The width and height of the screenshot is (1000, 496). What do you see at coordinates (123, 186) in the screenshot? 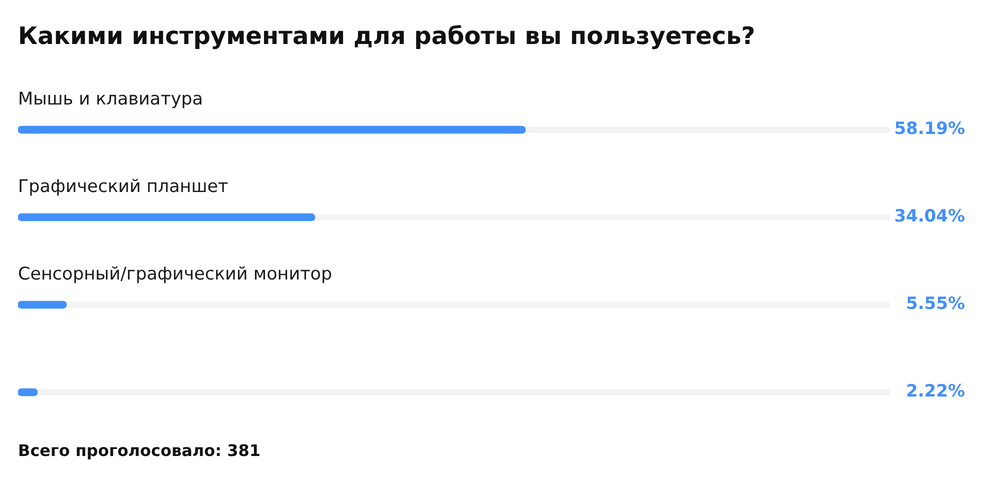
I see `y-tick-label: Графический планшет` at bounding box center [123, 186].